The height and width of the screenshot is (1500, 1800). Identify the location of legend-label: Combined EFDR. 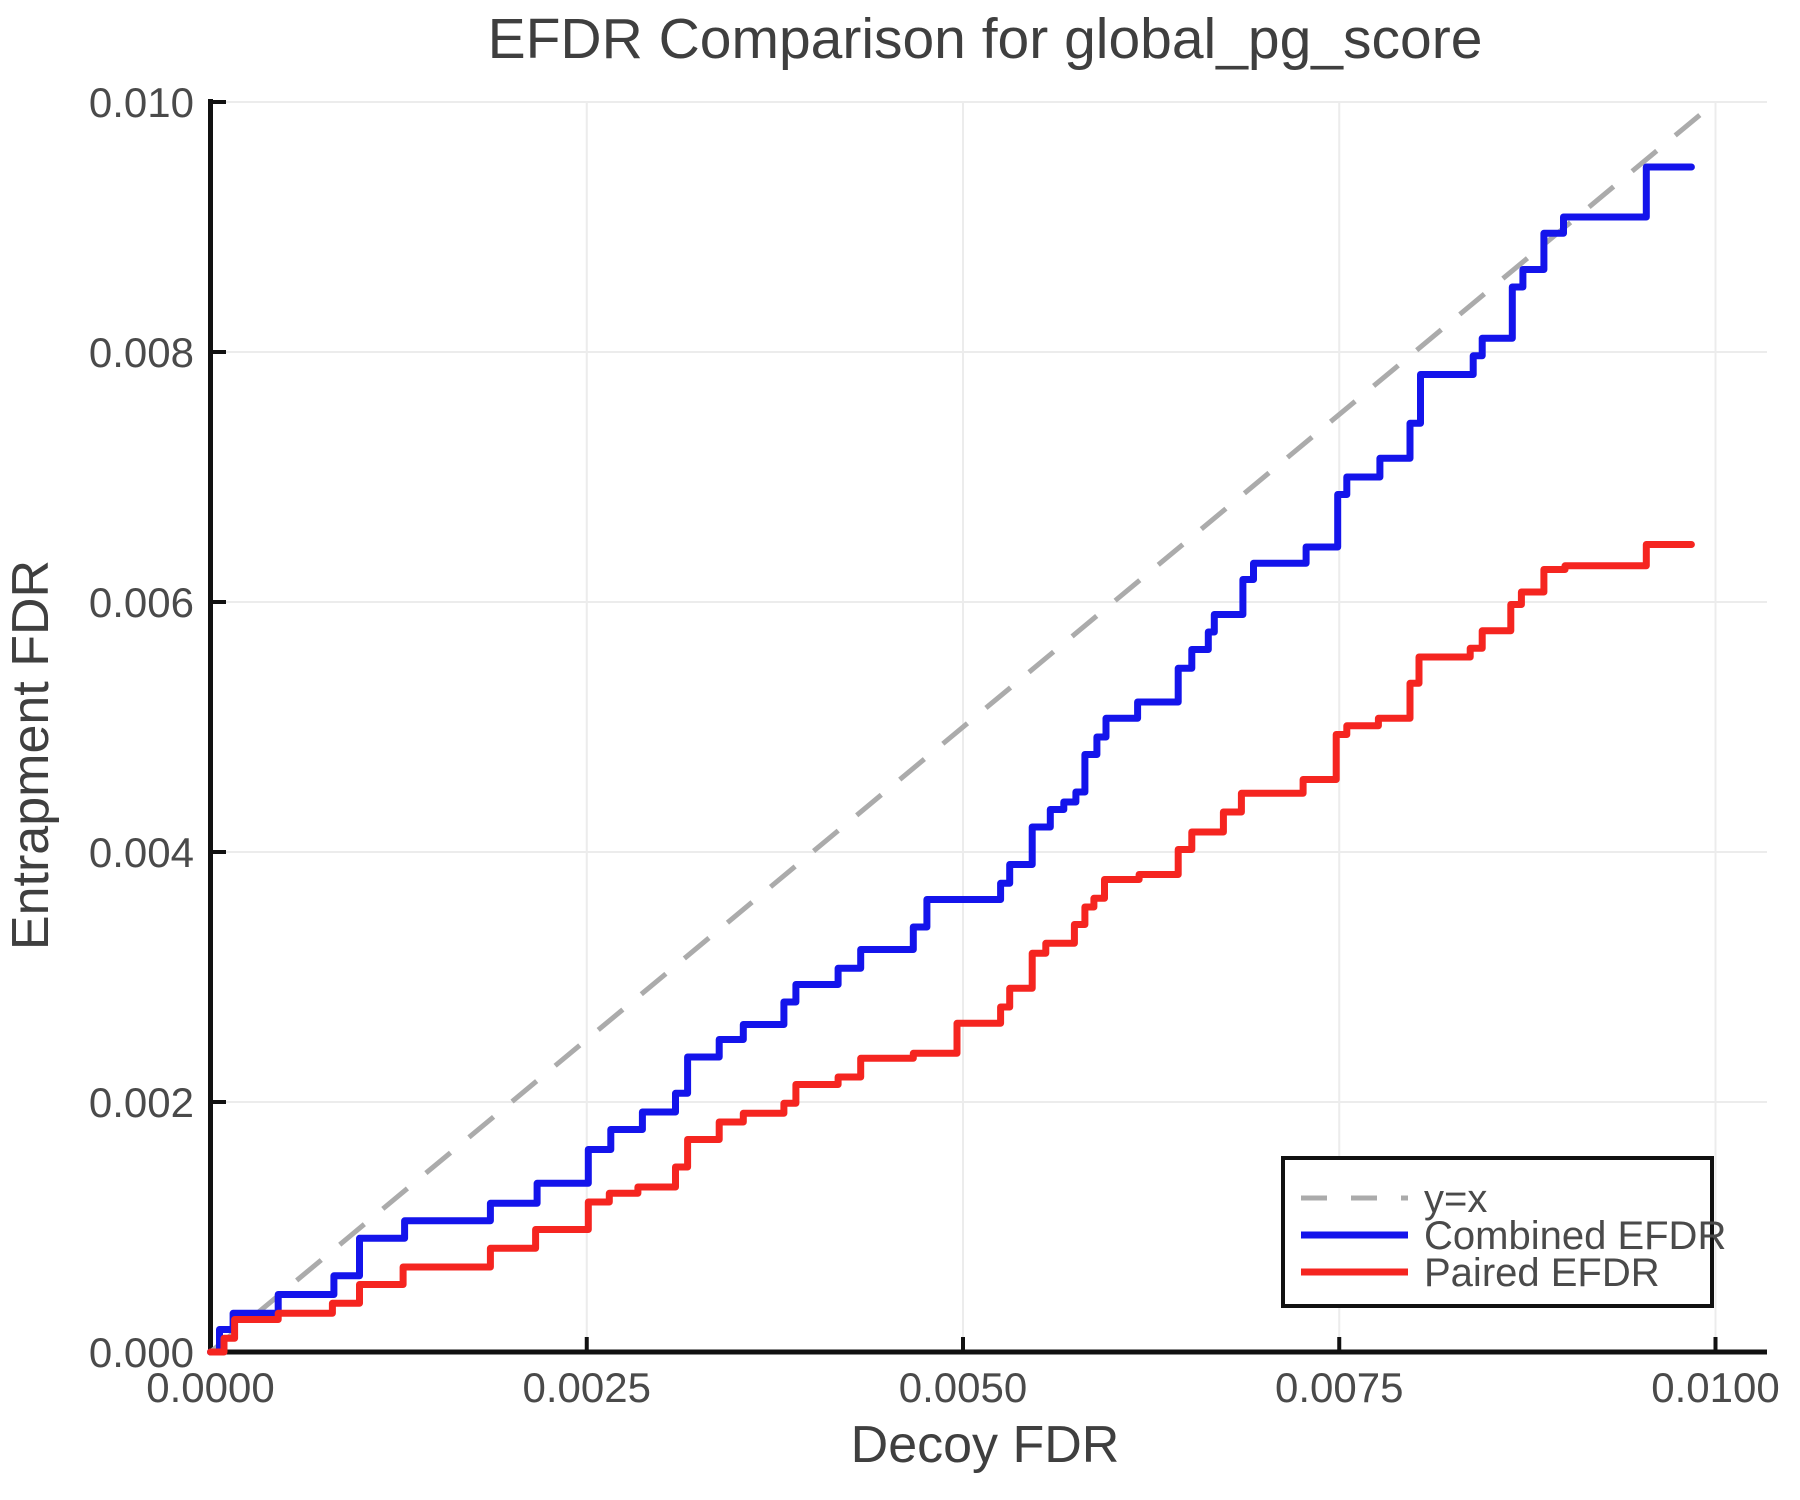
(1575, 1236).